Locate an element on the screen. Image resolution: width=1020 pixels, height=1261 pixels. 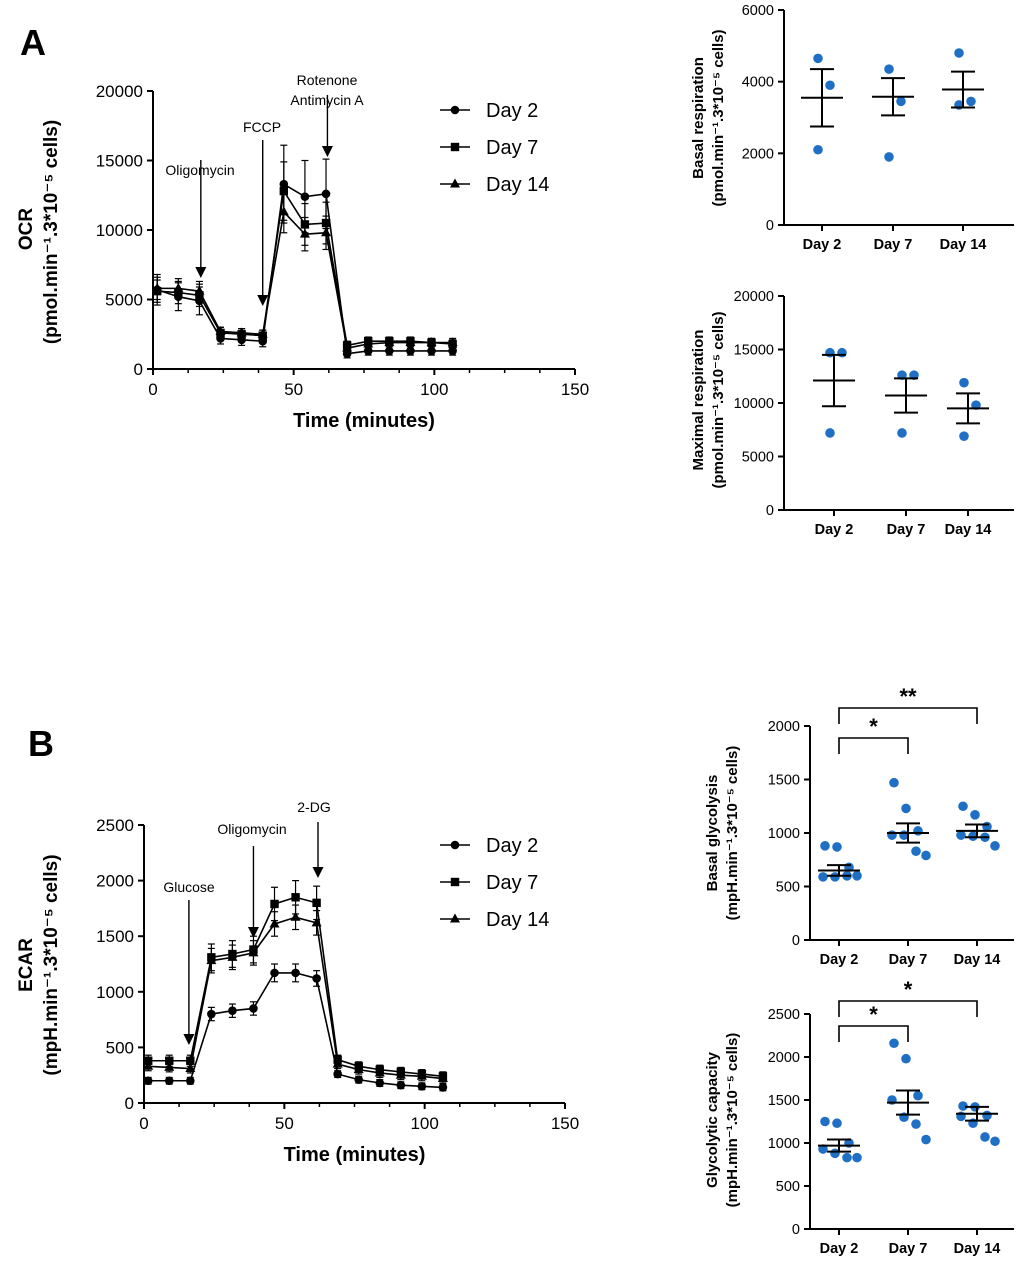
glyc-cap-y-tick-label: 1000 is located at coordinates (784, 1144).